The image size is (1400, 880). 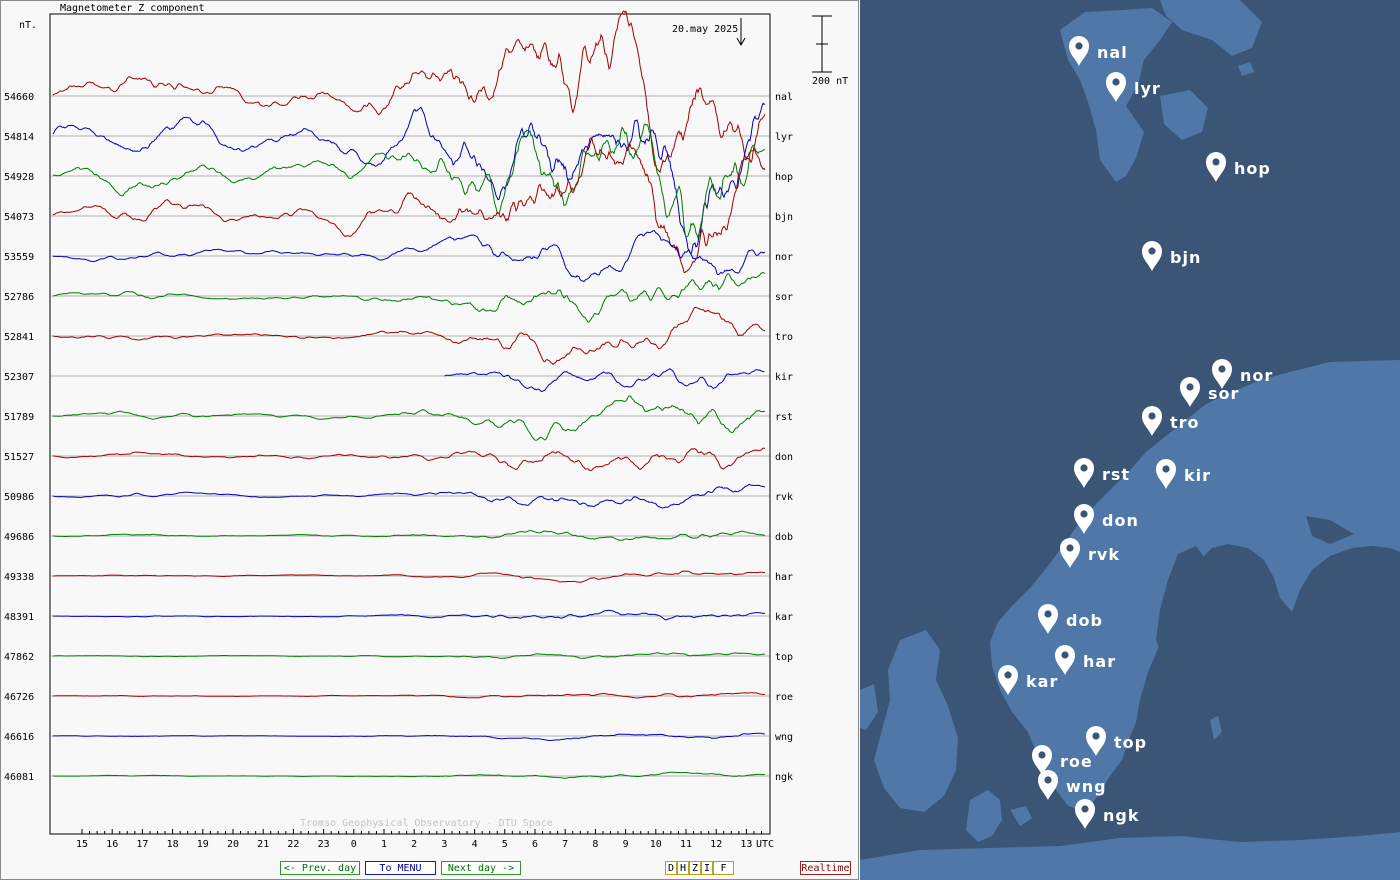 What do you see at coordinates (409, 418) in the screenshot?
I see `trace-rst` at bounding box center [409, 418].